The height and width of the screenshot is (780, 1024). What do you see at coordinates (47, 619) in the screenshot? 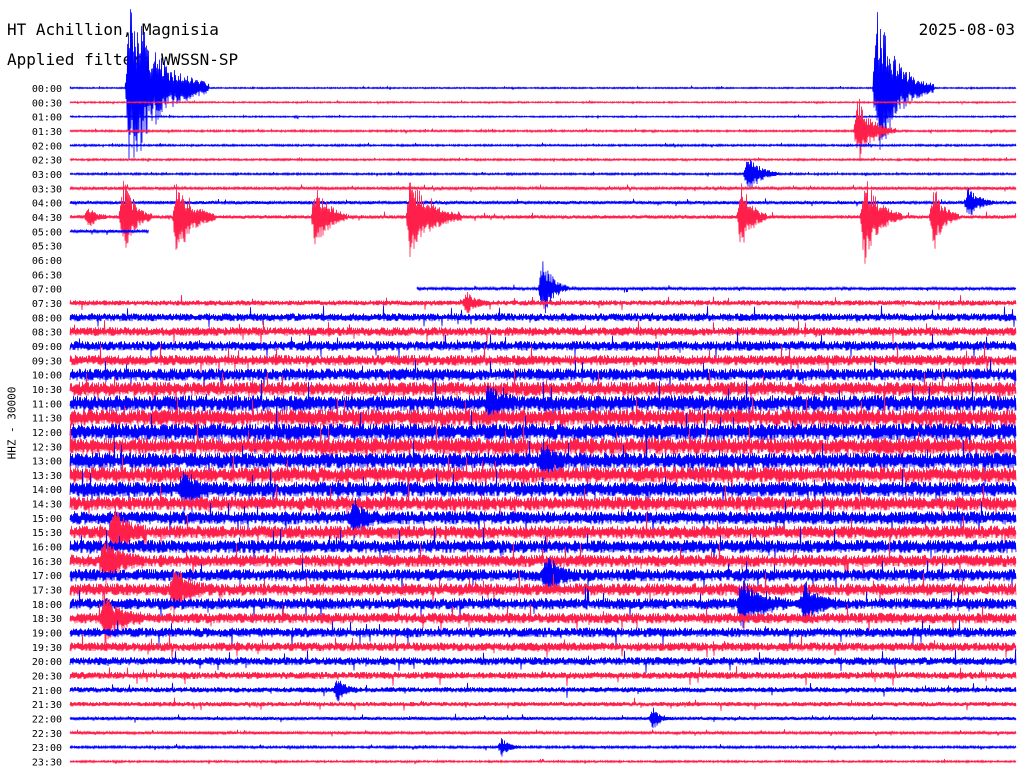
I see `row-label-1830: 18:30` at bounding box center [47, 619].